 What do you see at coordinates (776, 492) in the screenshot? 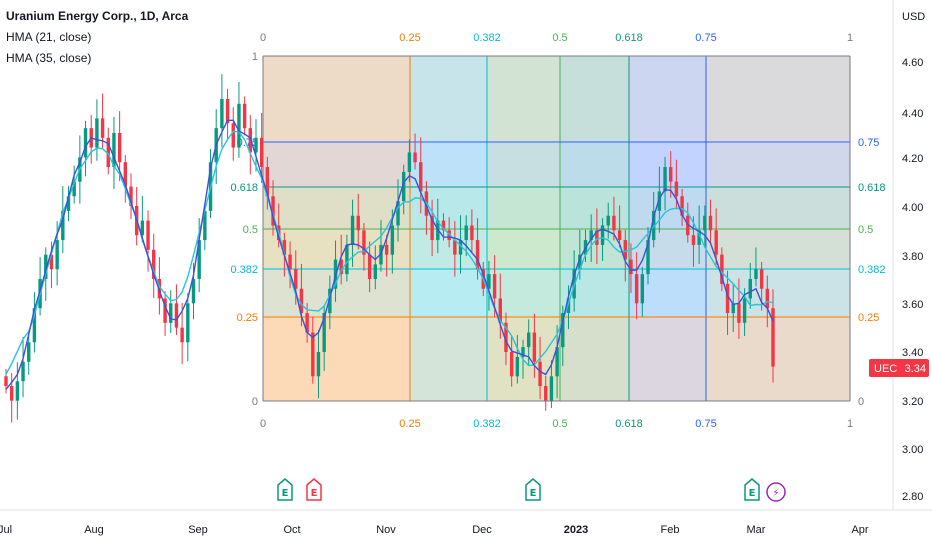
I see `split-event-icon: ⚡` at bounding box center [776, 492].